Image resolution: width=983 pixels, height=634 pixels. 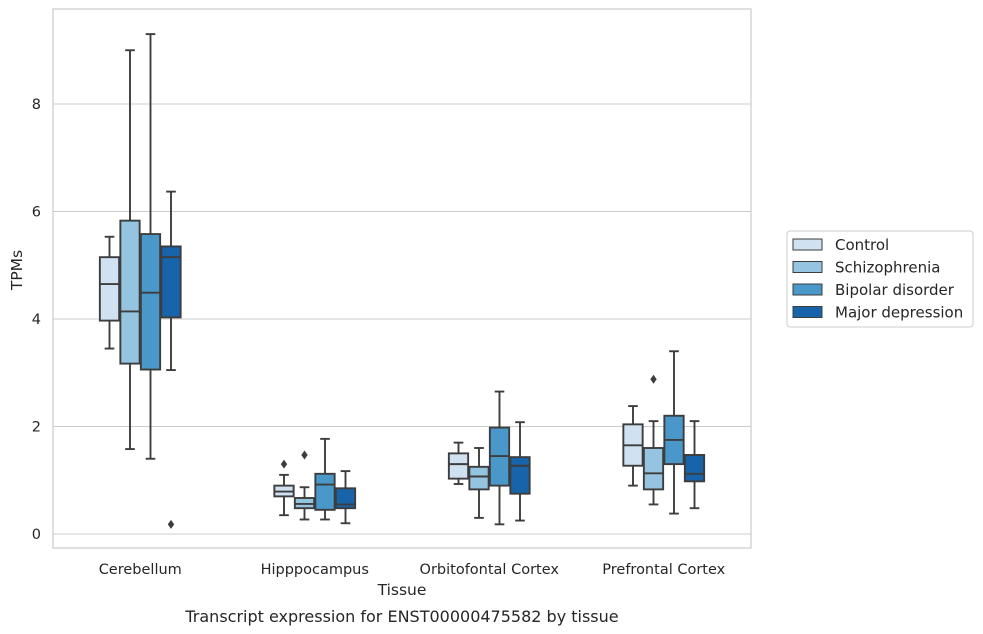 I want to click on y-tick-label: 2, so click(x=36, y=428).